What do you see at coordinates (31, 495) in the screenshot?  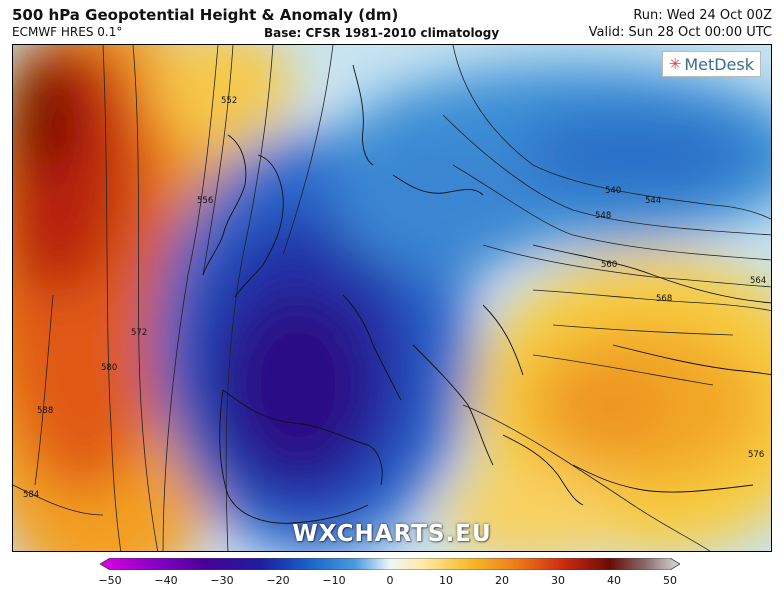 I see `contour-label: 584` at bounding box center [31, 495].